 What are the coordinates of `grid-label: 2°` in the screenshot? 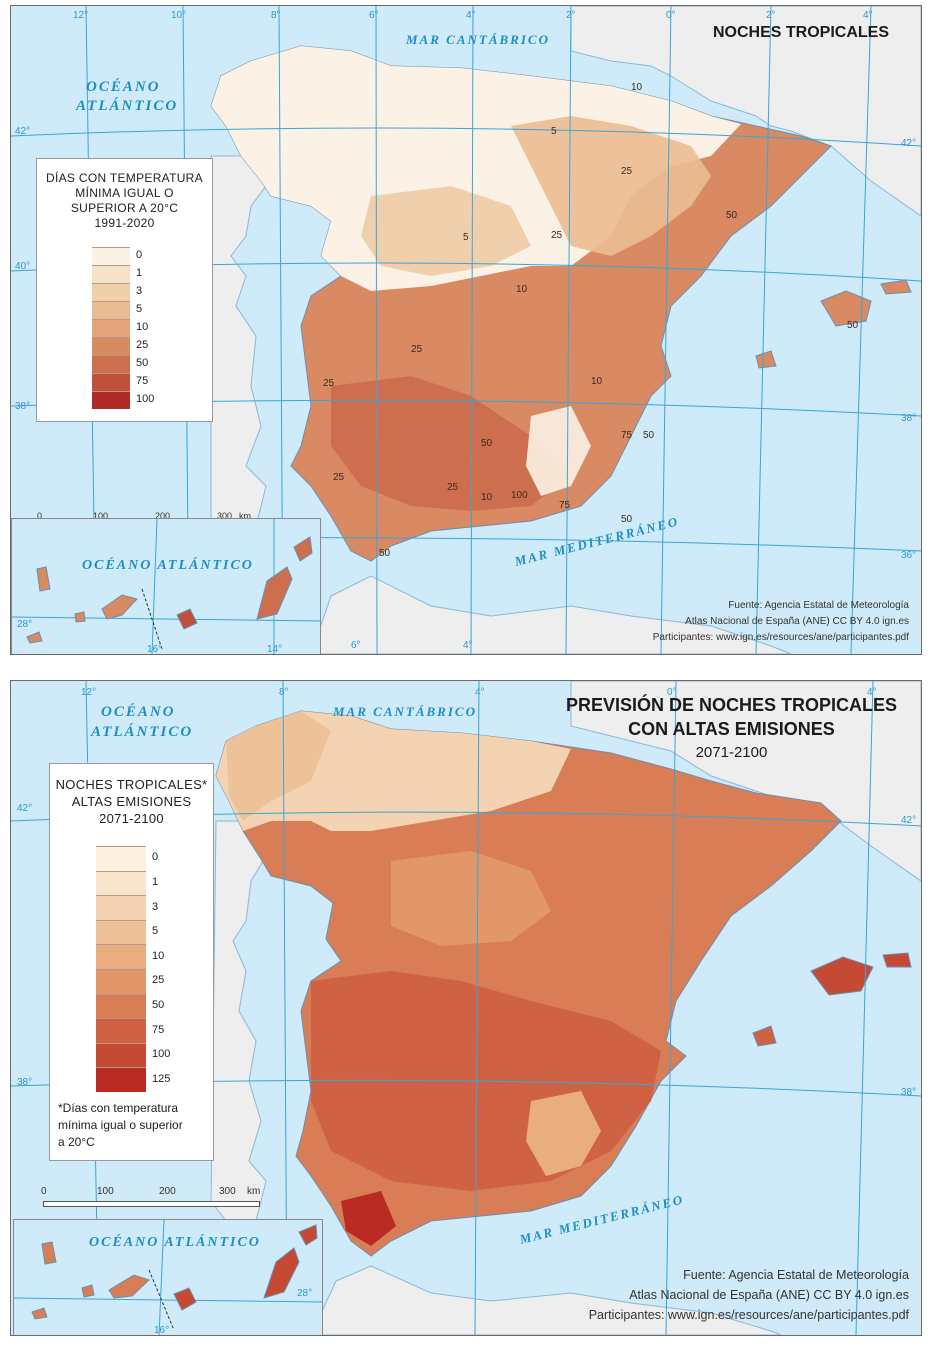 It's located at (571, 15).